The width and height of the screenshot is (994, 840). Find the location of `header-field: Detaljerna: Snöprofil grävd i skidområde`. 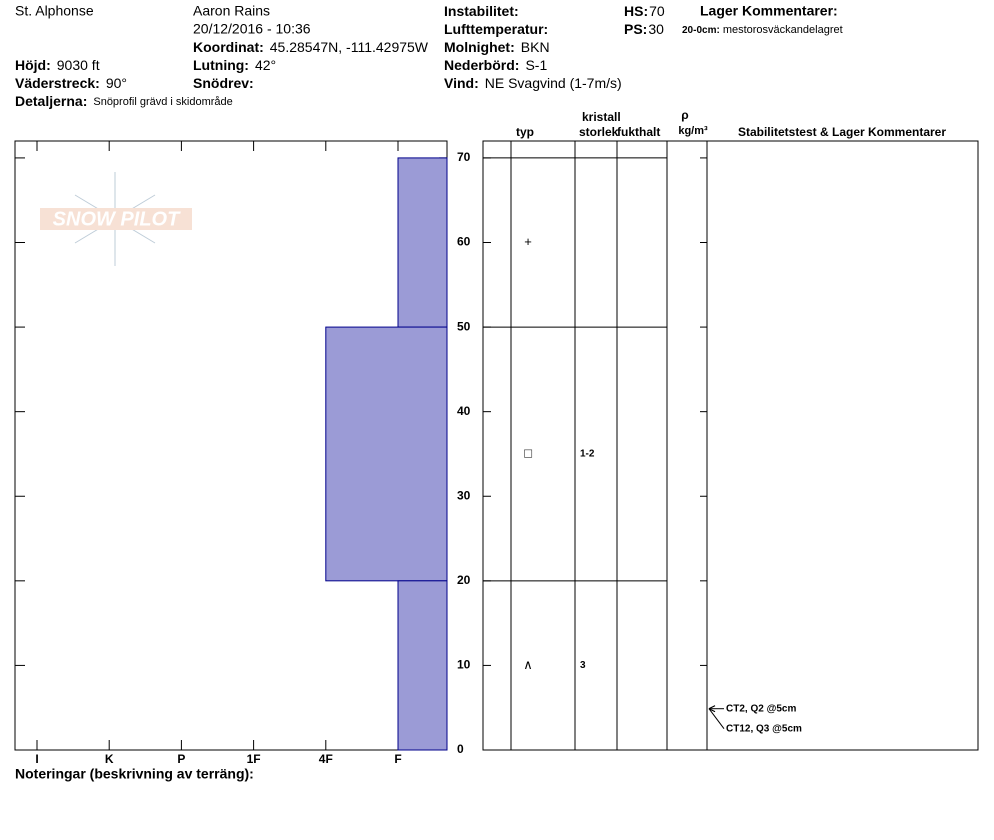

header-field: Detaljerna: Snöprofil grävd i skidområde is located at coordinates (124, 101).